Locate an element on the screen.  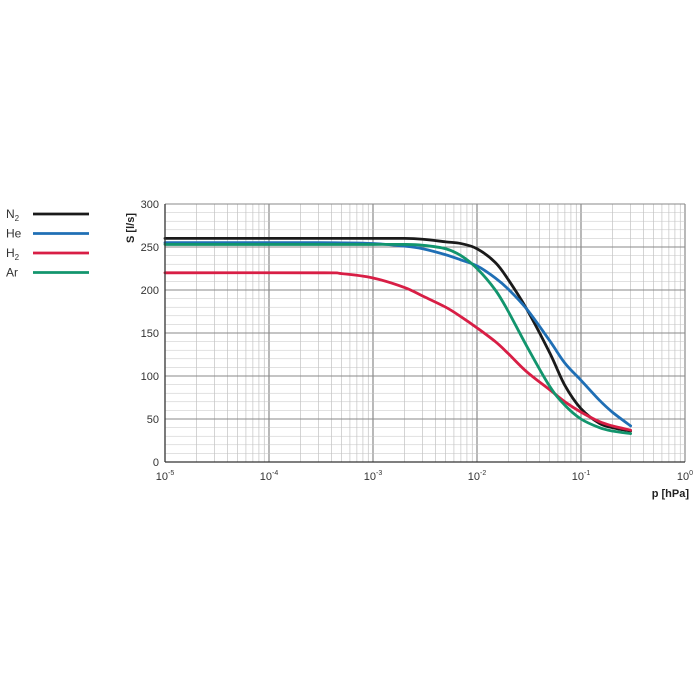
legend-label: Ar is located at coordinates (12, 273).